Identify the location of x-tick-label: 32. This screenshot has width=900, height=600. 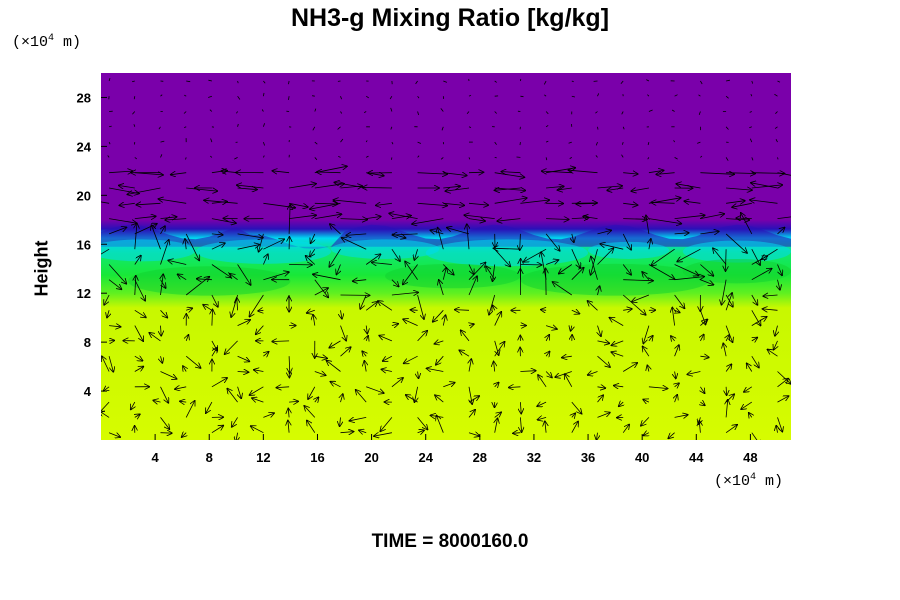
(534, 457).